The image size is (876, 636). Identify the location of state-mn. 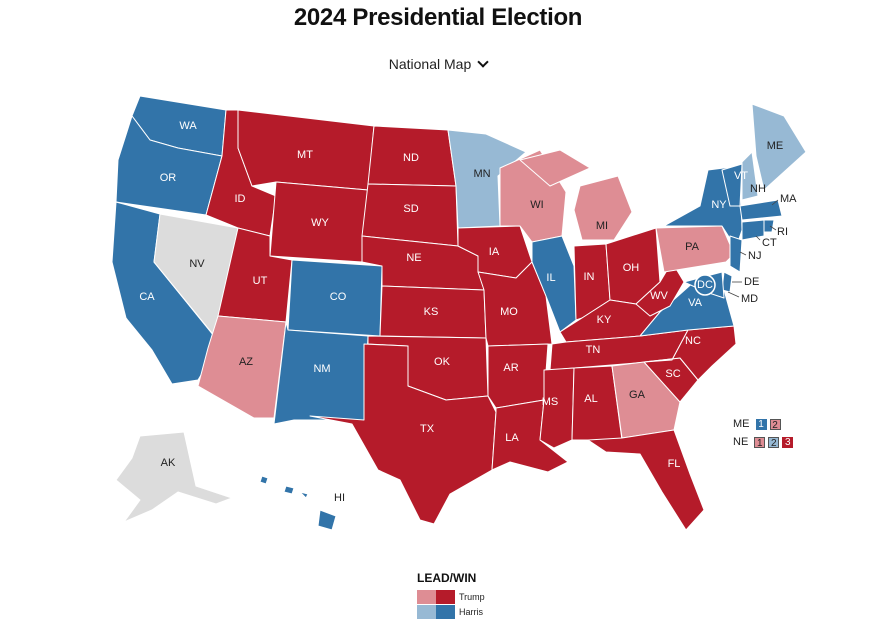
(487, 179).